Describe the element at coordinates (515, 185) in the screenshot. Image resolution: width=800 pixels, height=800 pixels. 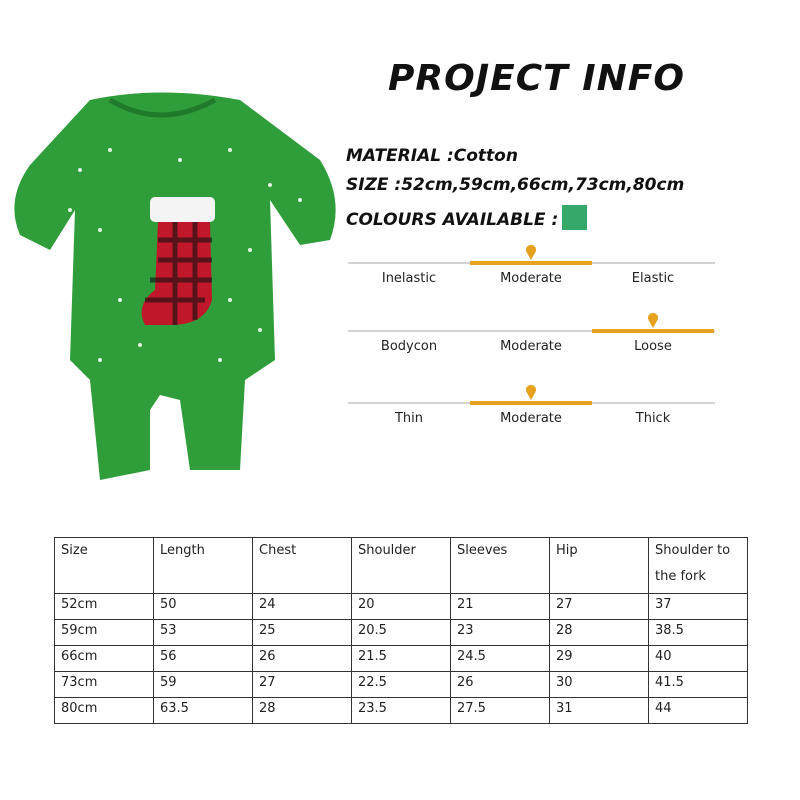
I see `size-text: SIZE :52cm,59cm,66cm,73cm,80cm` at that location.